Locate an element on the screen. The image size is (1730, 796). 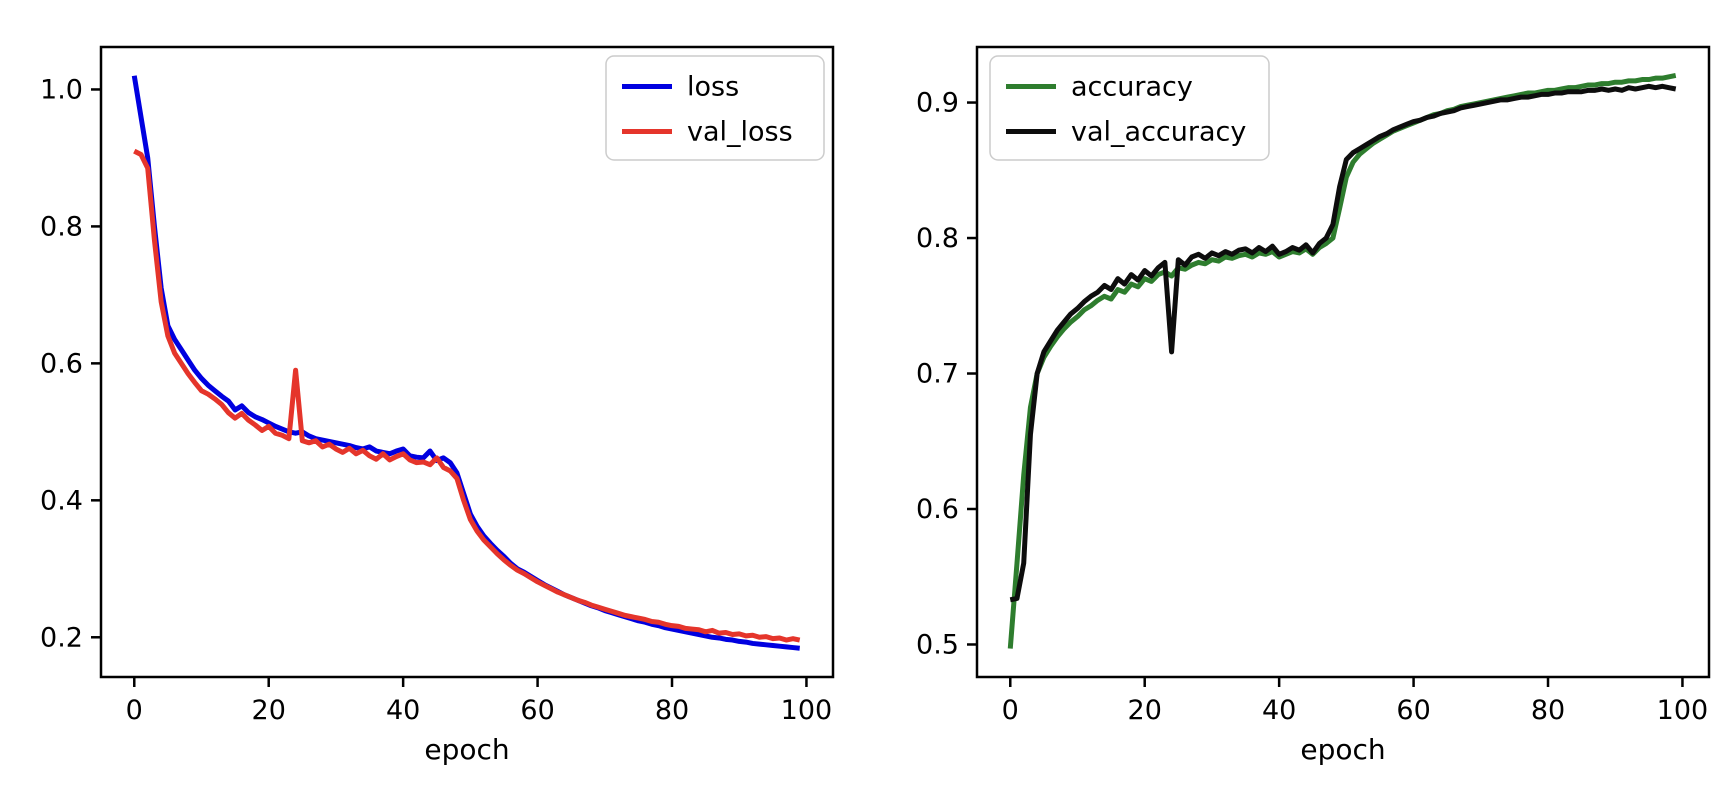
legend-label-val_loss: val_loss is located at coordinates (740, 132).